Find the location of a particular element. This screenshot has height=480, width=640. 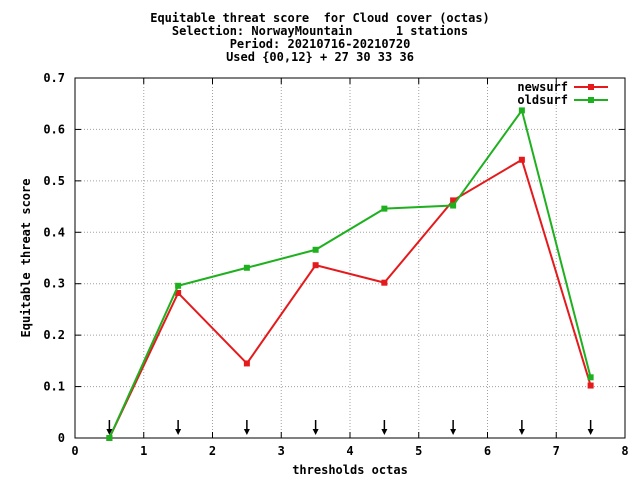

x-tick-label: 3 is located at coordinates (281, 451).